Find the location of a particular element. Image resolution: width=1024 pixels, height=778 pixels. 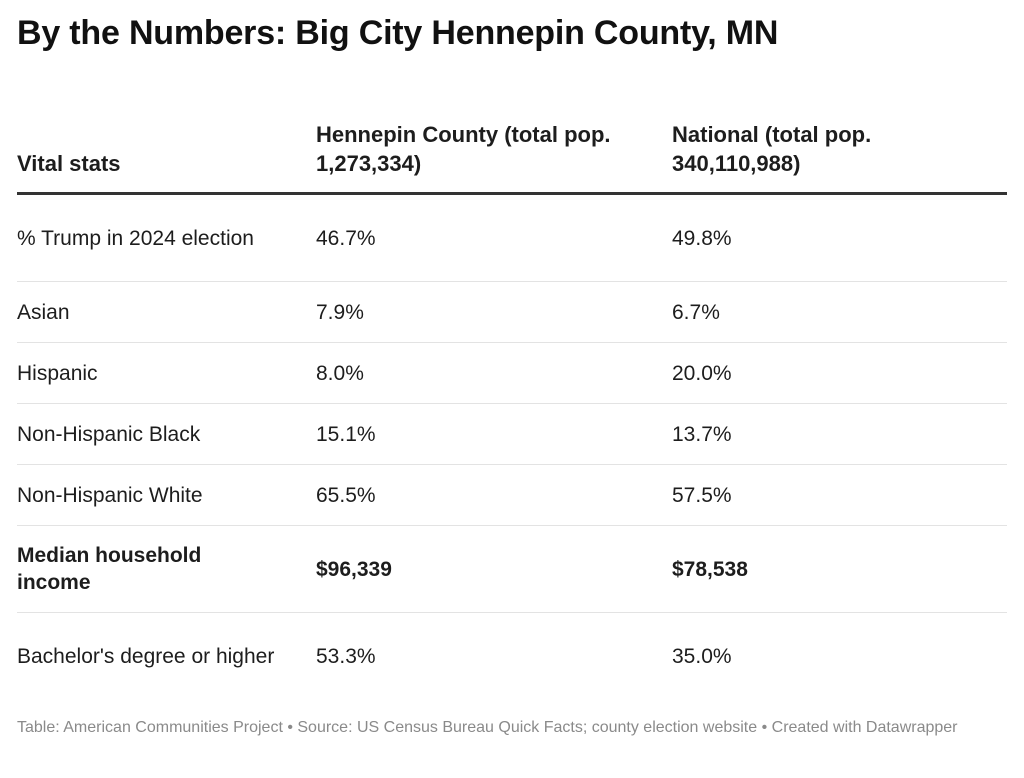

table-row: Non-Hispanic White 65.5% 57.5% is located at coordinates (512, 495).